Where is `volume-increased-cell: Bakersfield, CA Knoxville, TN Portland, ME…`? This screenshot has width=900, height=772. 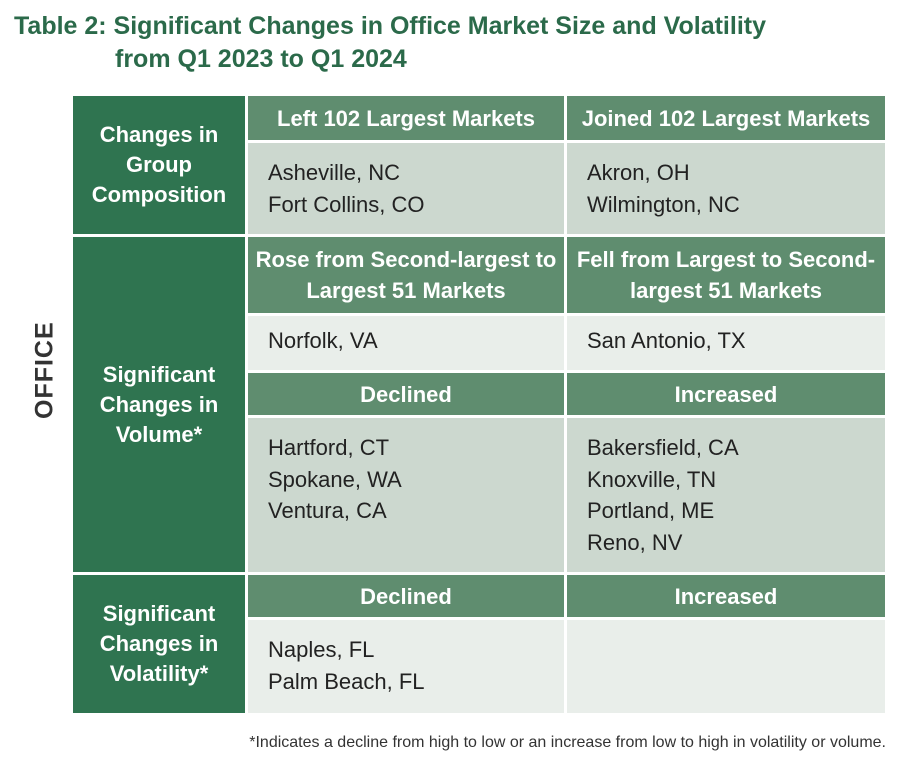 volume-increased-cell: Bakersfield, CA Knoxville, TN Portland, ME… is located at coordinates (726, 495).